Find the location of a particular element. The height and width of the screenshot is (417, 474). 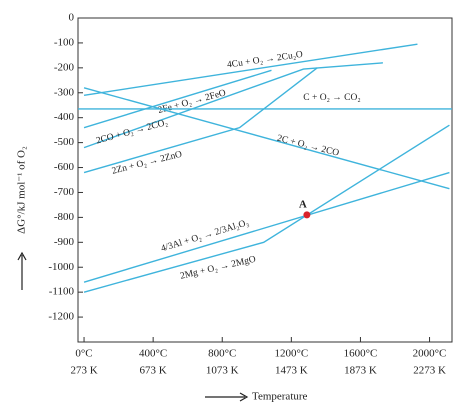

reaction-label: C + O₂ → CO₂ is located at coordinates (331, 98).